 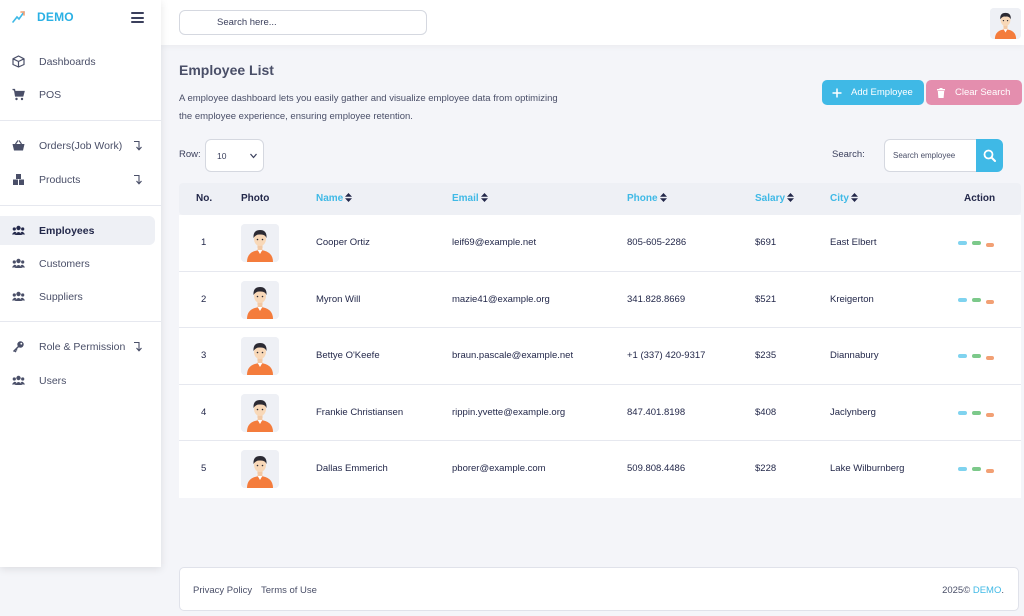 What do you see at coordinates (642, 198) in the screenshot?
I see `column-header-label: Phone` at bounding box center [642, 198].